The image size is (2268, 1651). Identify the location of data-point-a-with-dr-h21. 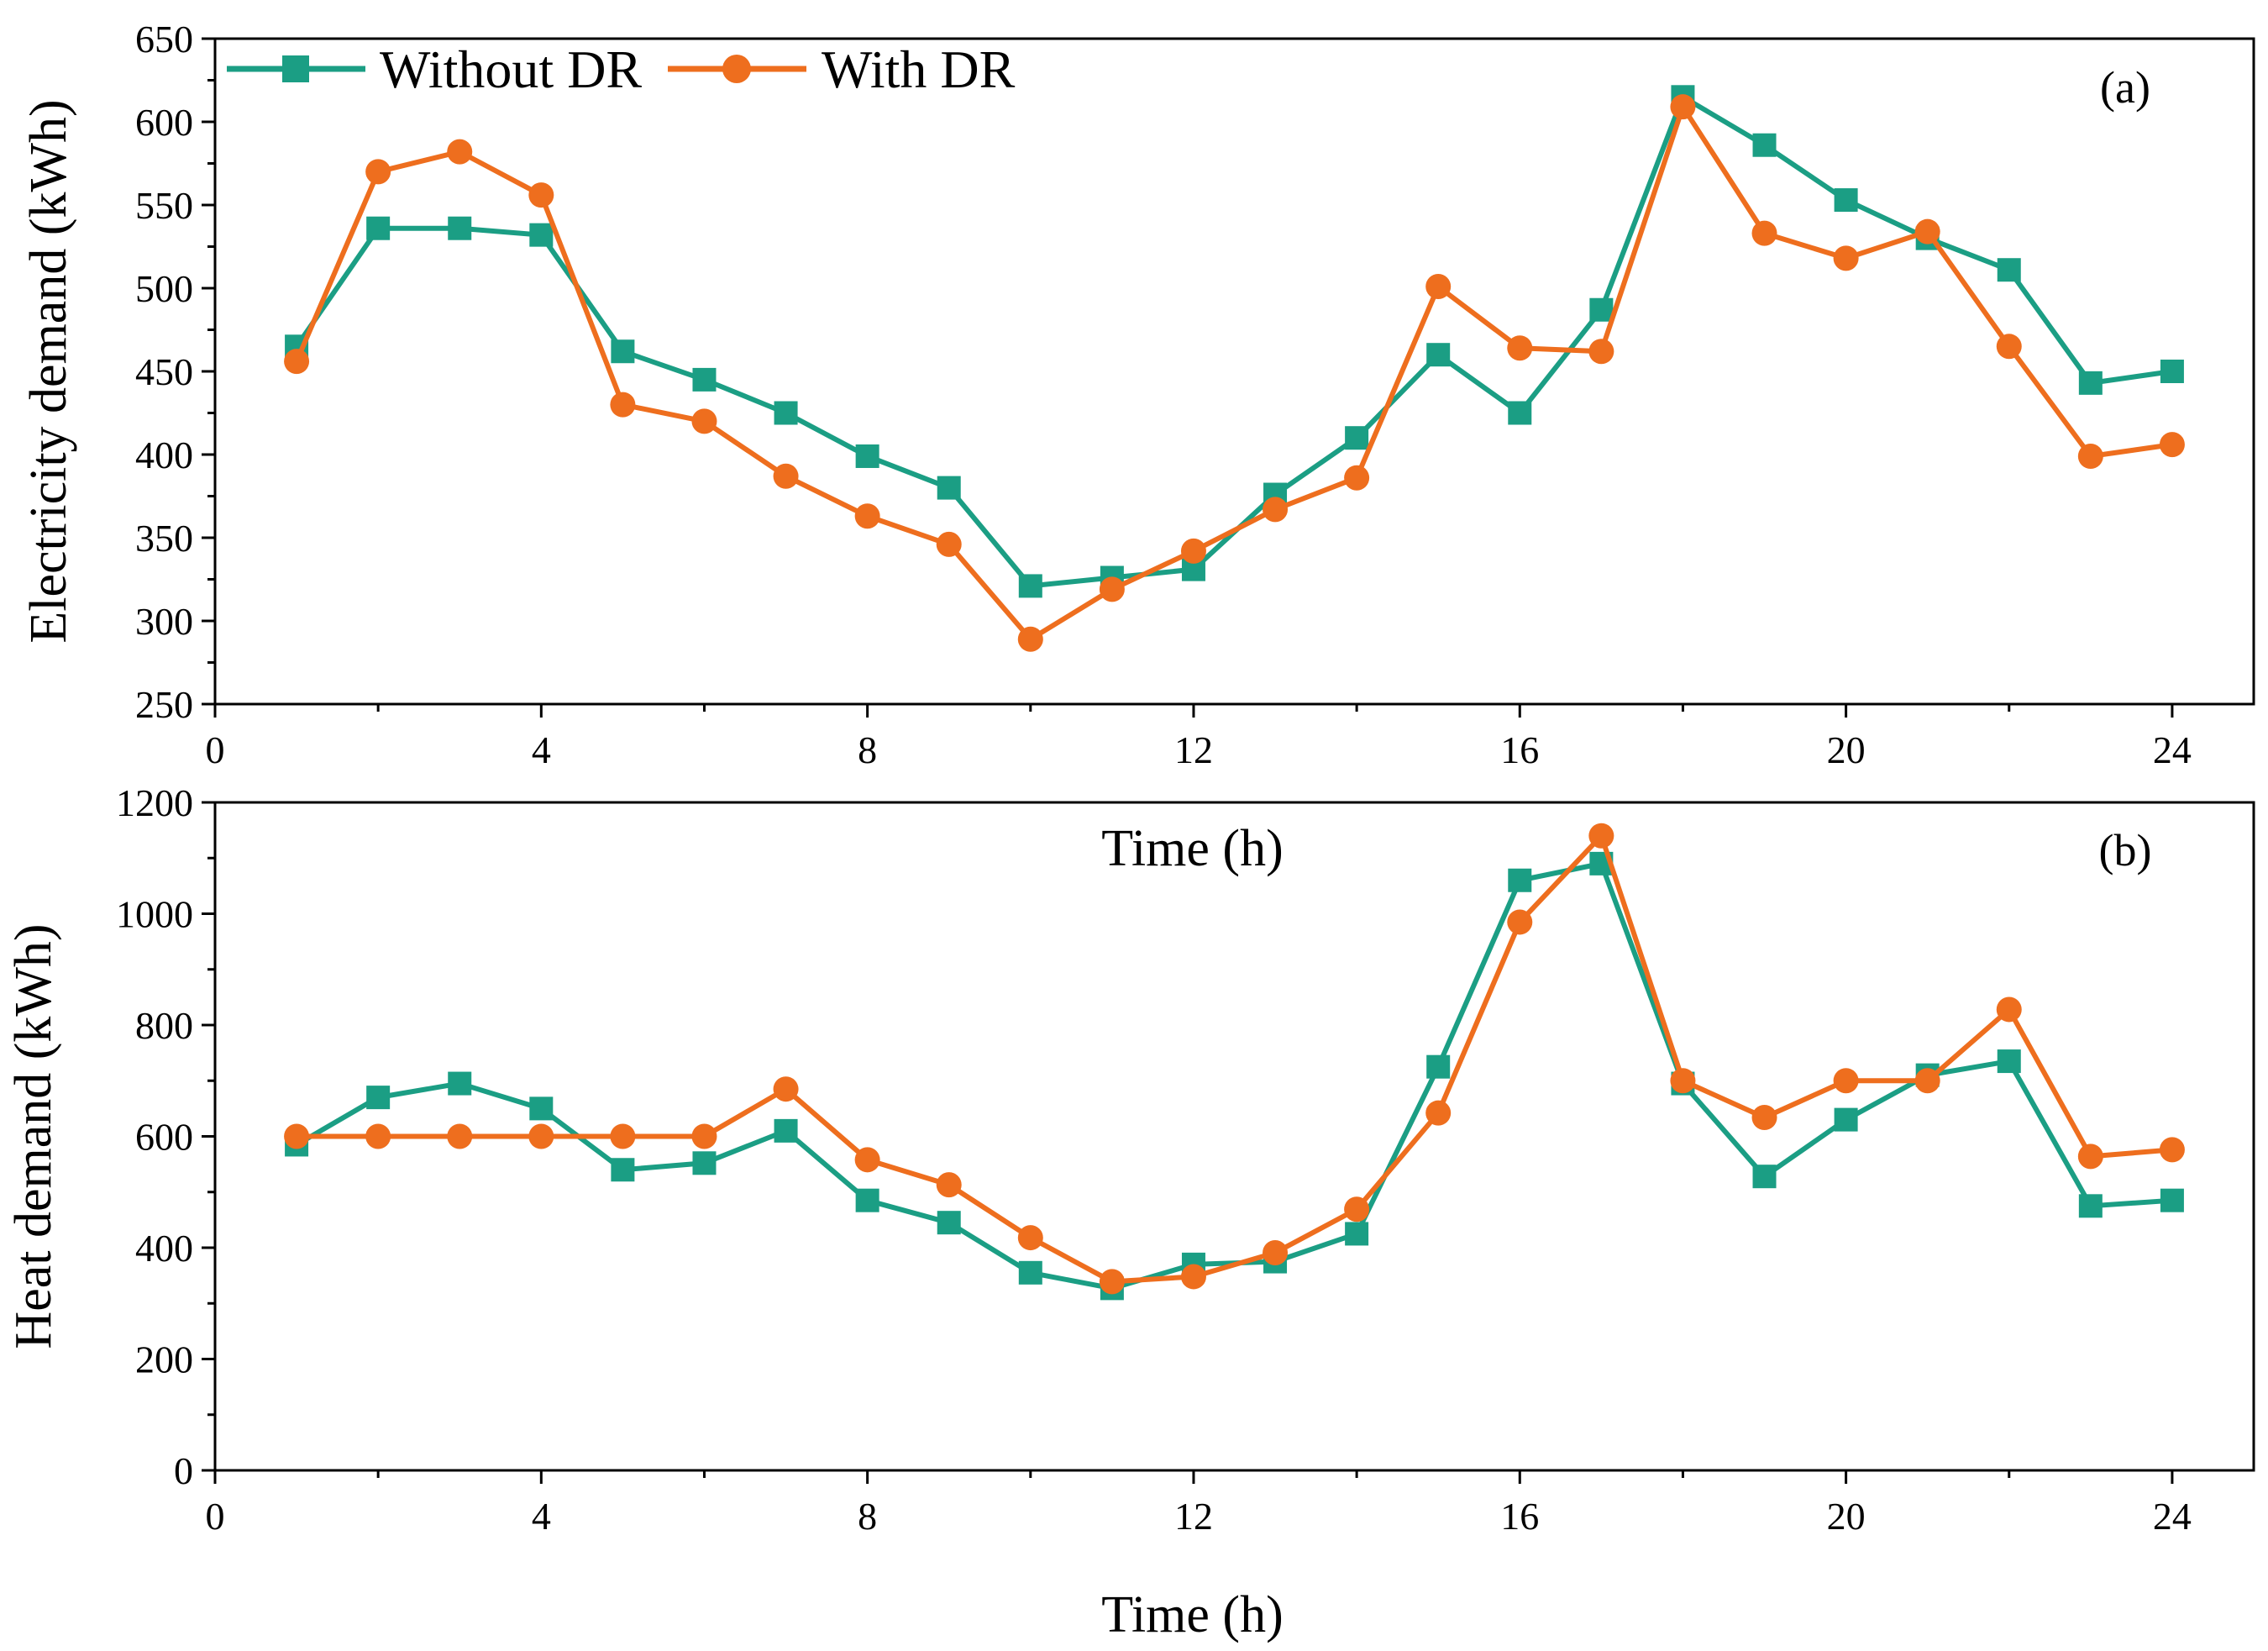
(1927, 231).